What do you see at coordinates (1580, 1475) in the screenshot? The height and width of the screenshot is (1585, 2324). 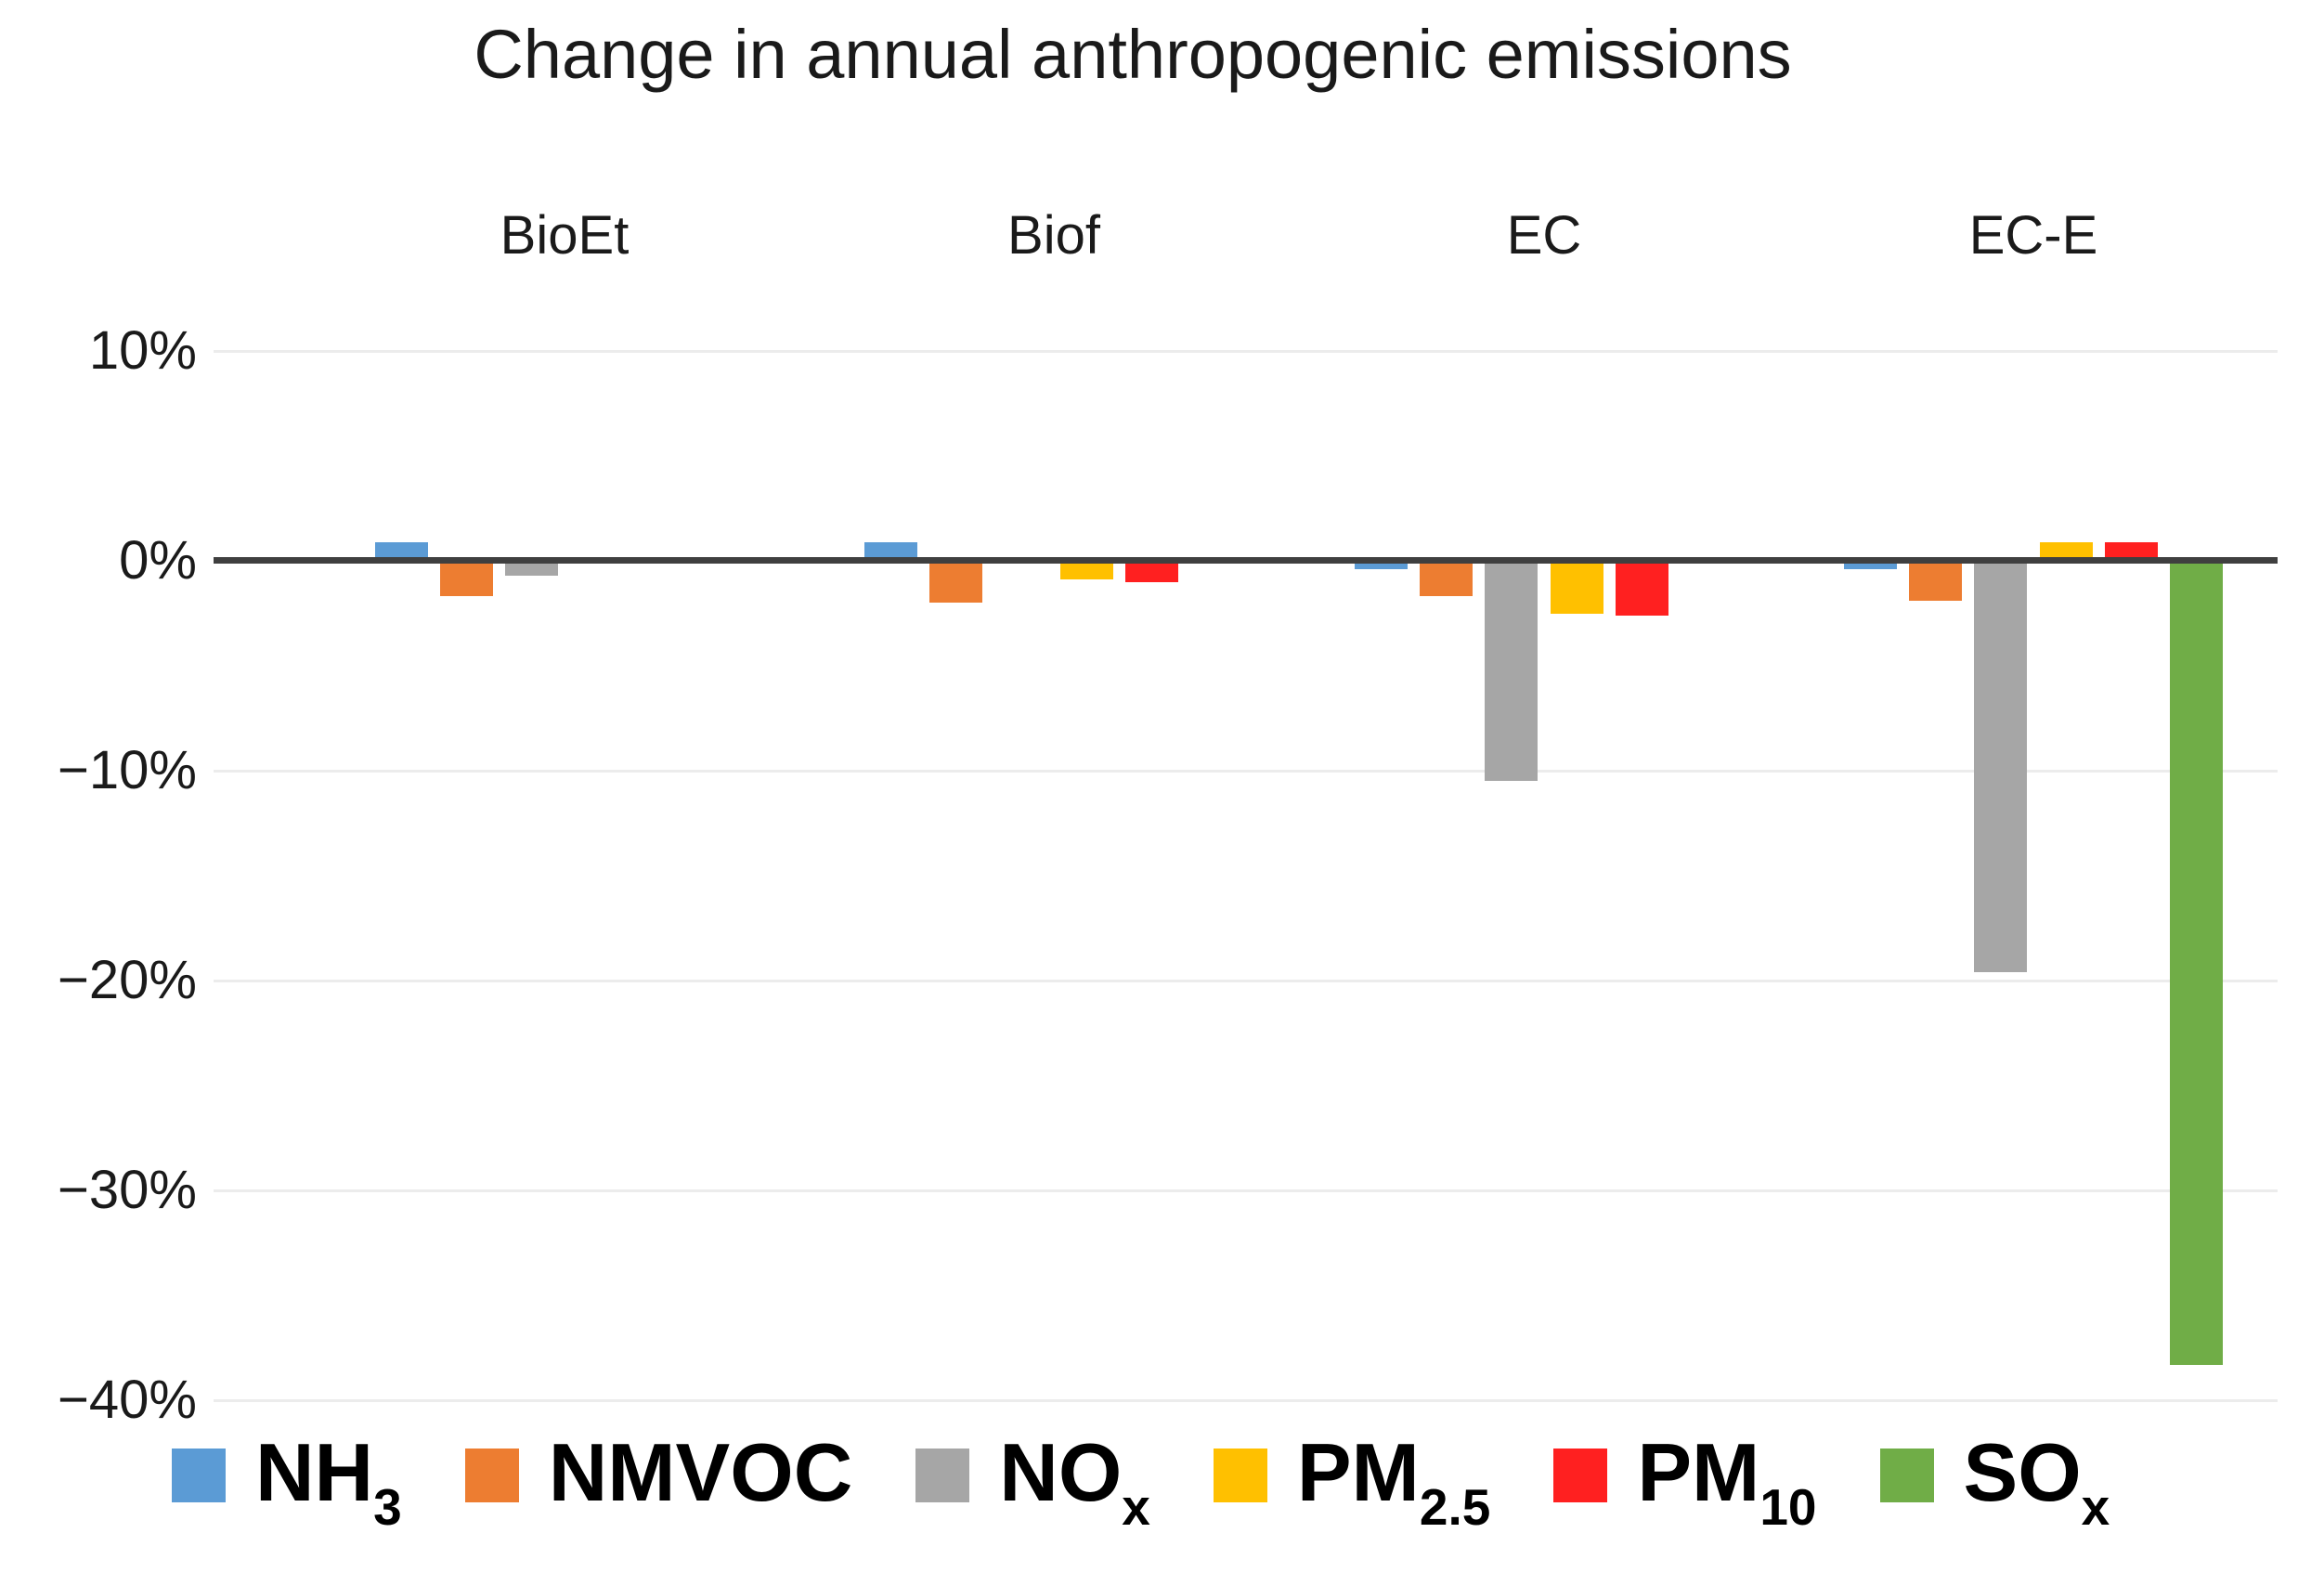 I see `legend-swatch-pm10-icon` at bounding box center [1580, 1475].